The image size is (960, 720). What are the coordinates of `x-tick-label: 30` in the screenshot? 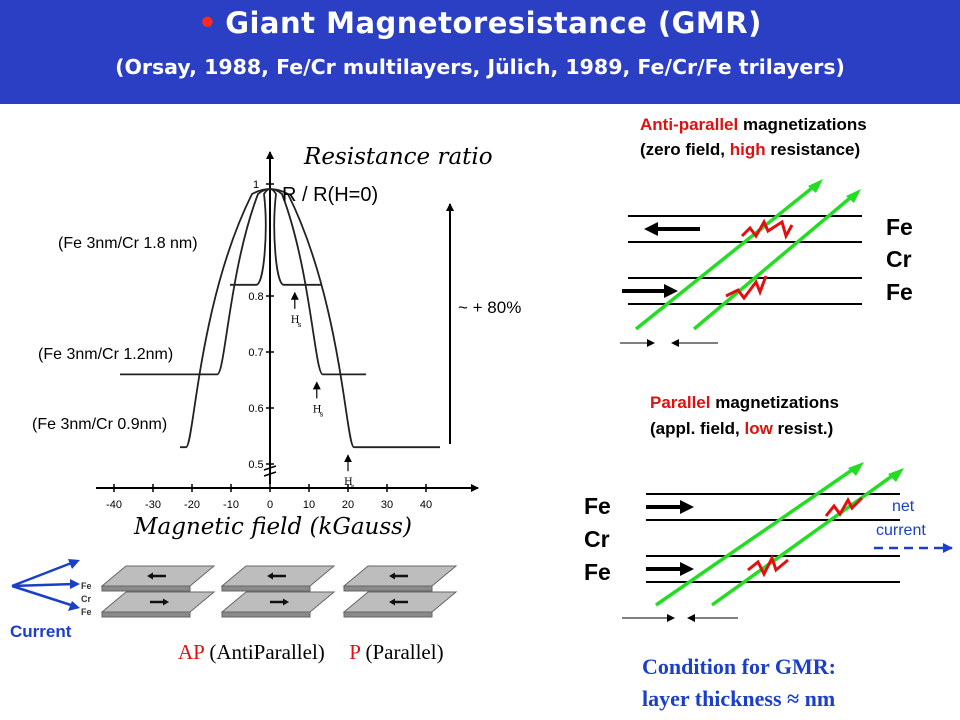 It's located at (387, 505).